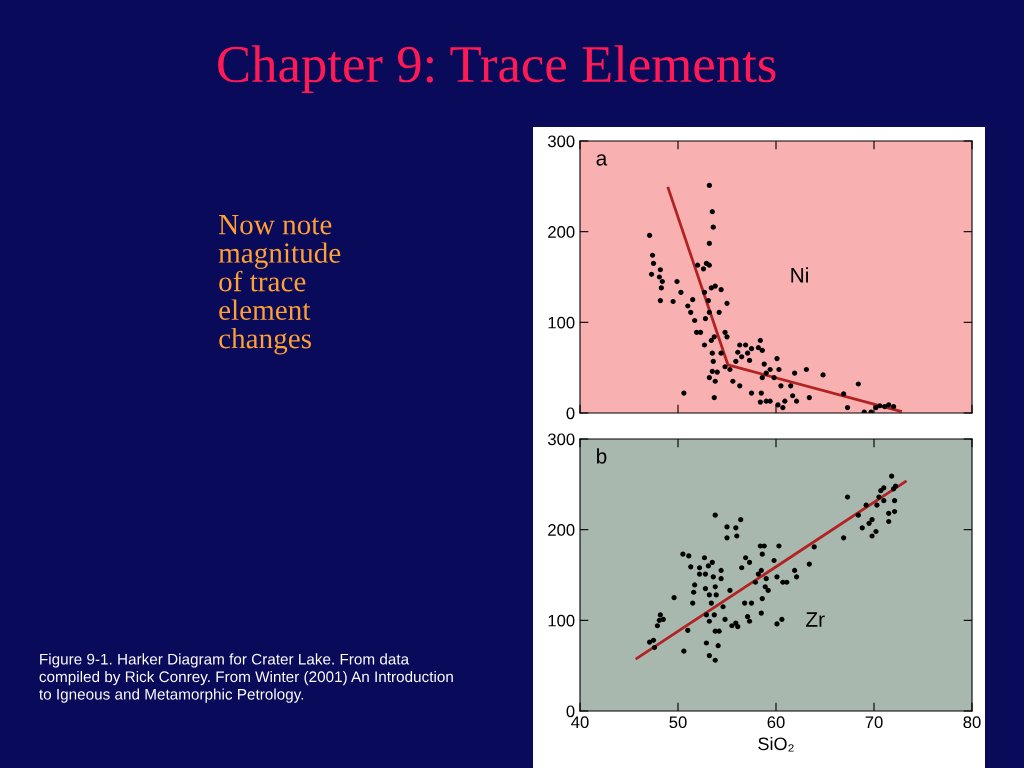  I want to click on annotation: Ni, so click(799, 275).